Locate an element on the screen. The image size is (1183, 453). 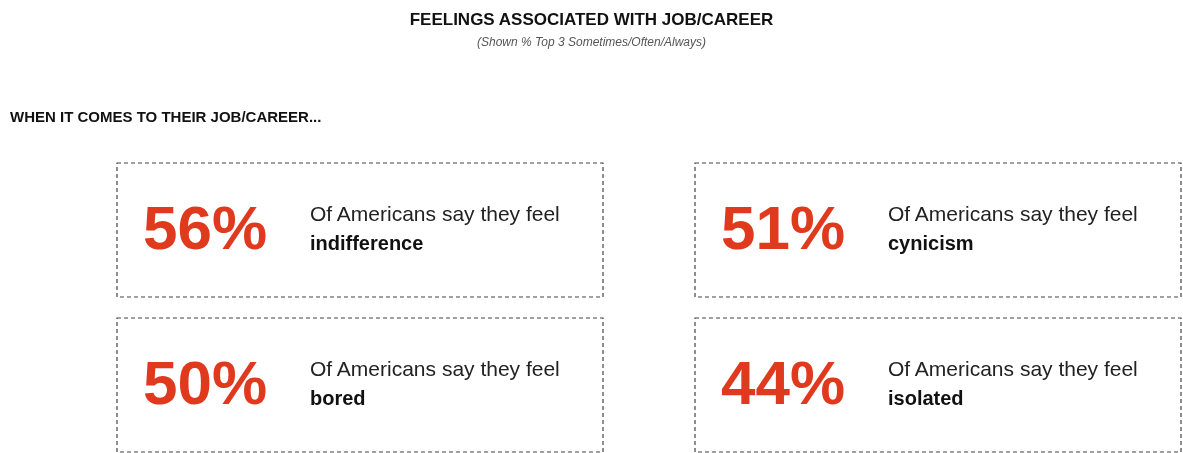
data-label: 50% is located at coordinates (205, 382).